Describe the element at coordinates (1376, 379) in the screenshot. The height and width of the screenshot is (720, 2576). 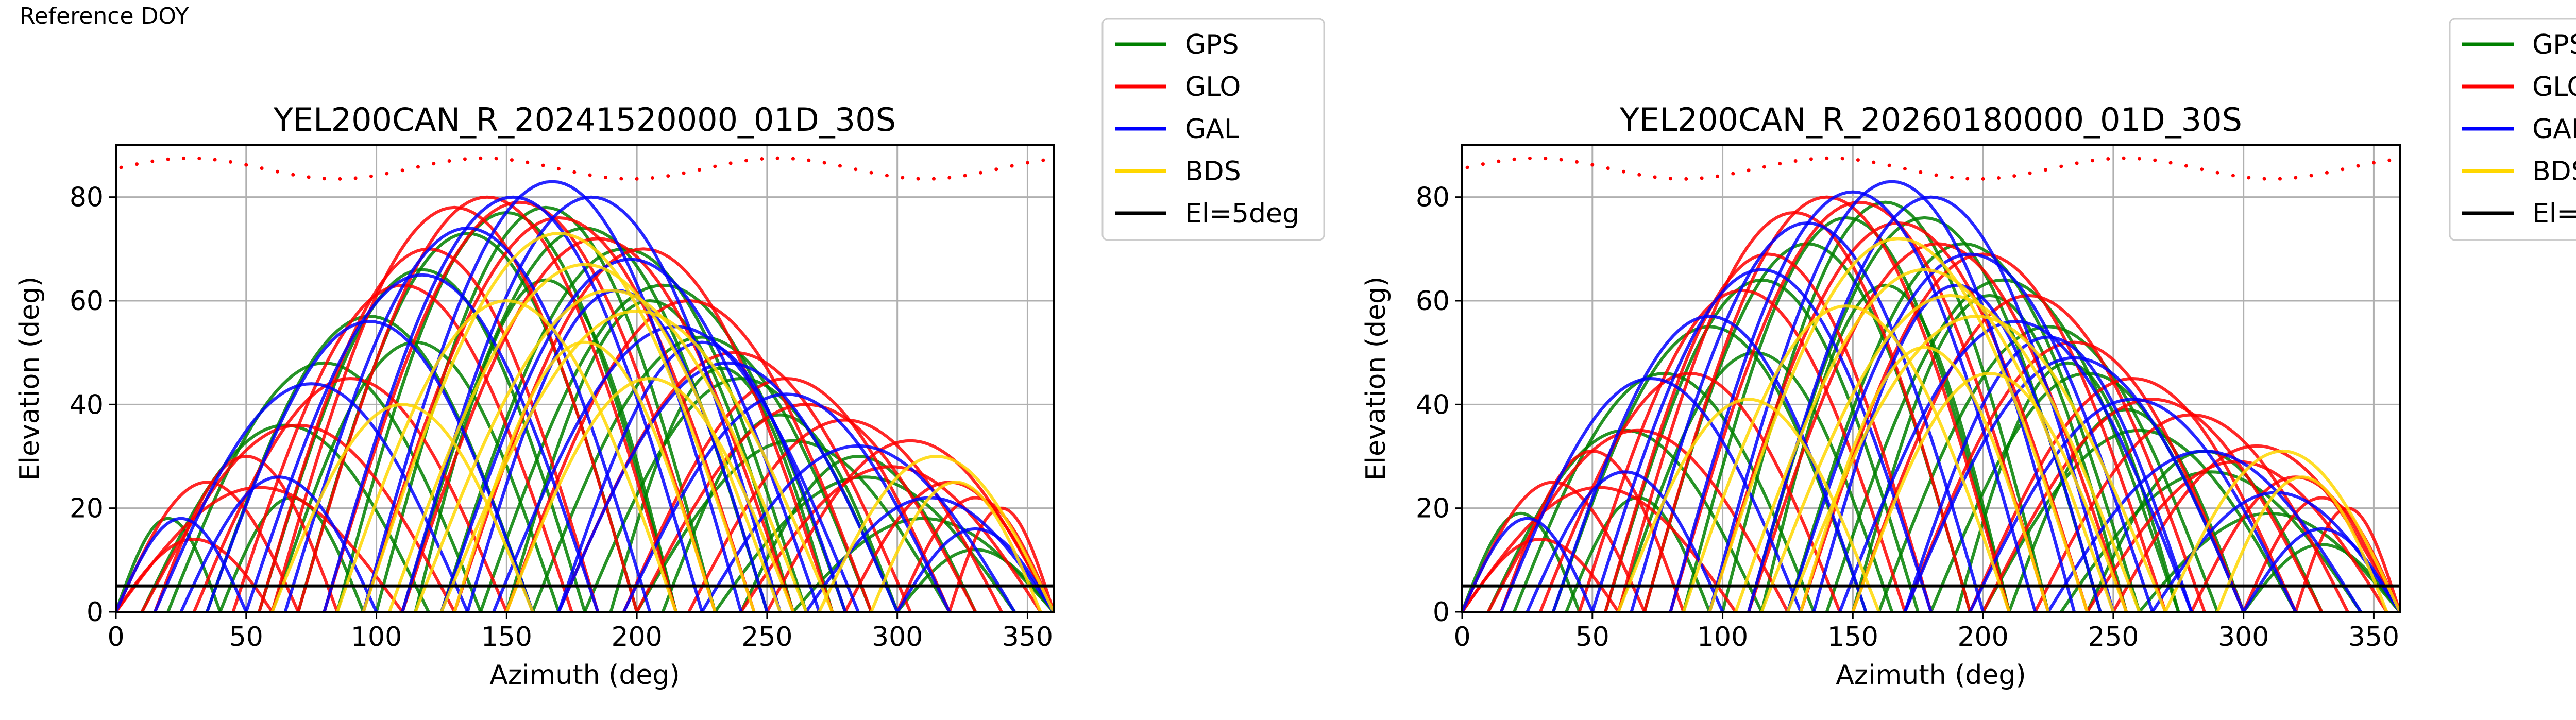
I see `y-axis-label: Elevation (deg)` at that location.